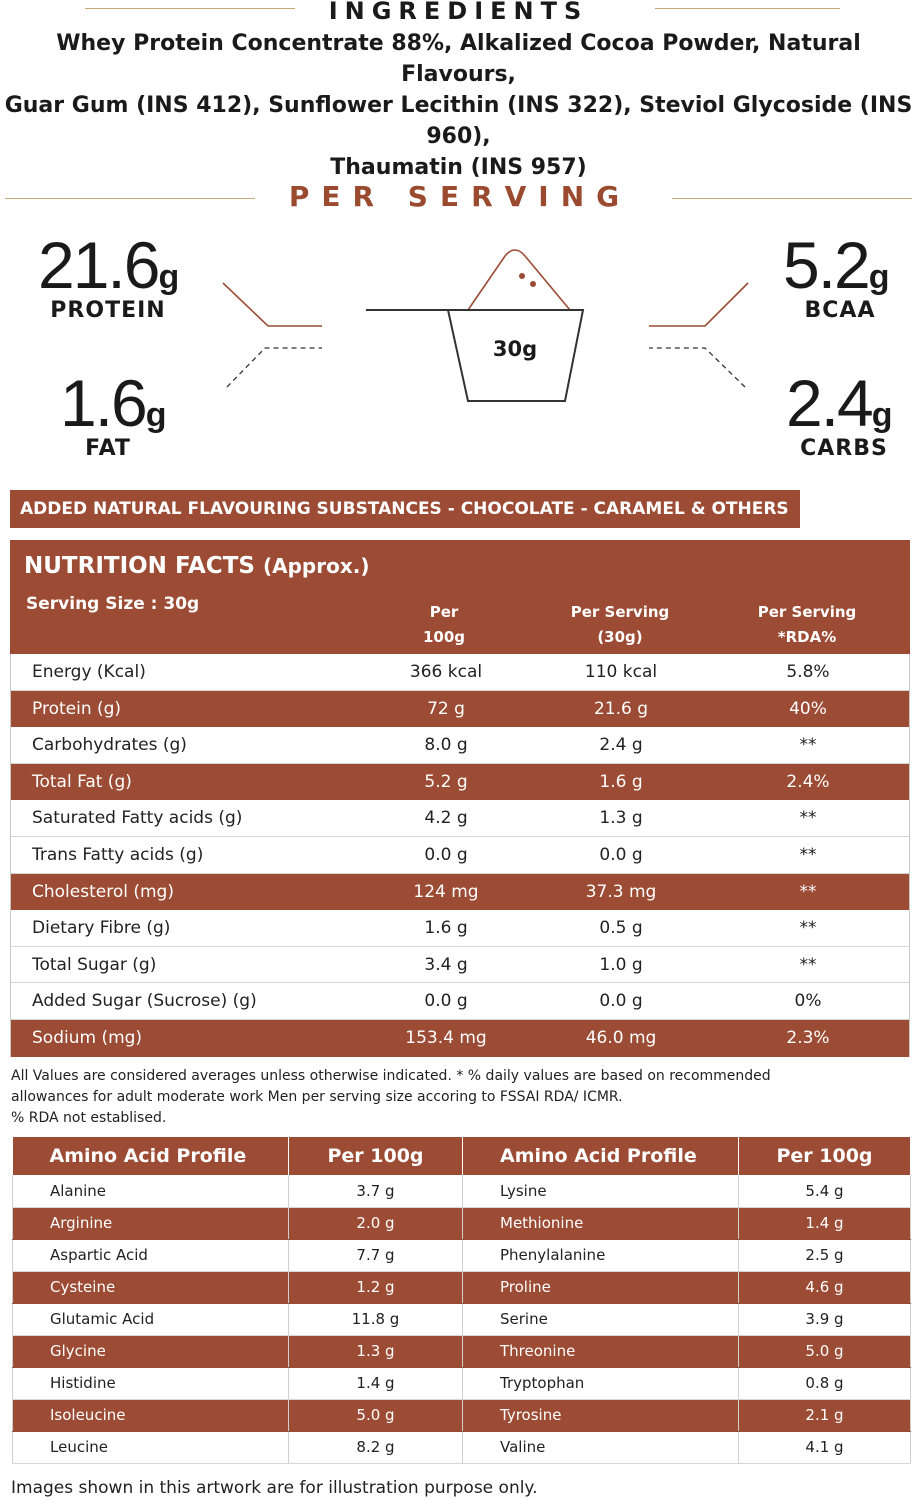  I want to click on amino-value: 7.7 g, so click(375, 1255).